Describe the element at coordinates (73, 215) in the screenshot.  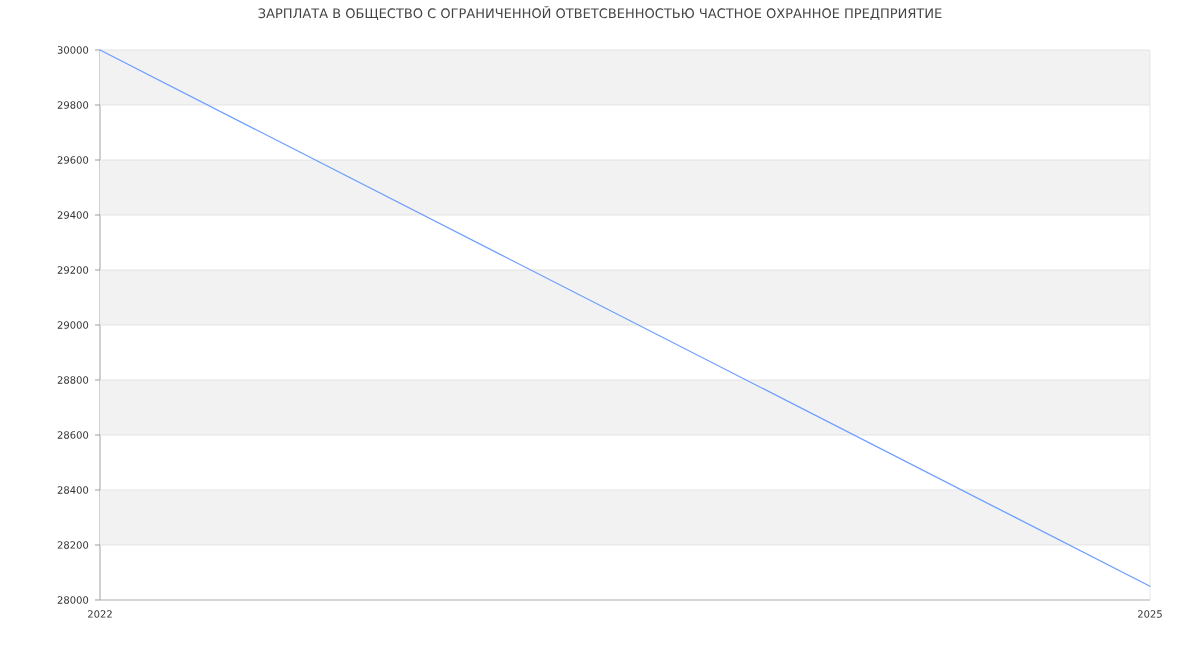
I see `y-tick-label: 29400` at that location.